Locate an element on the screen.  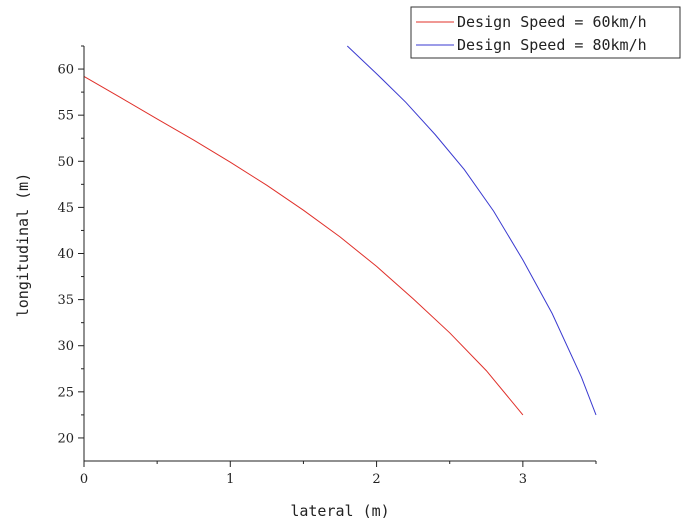
y-tick-label: 30 is located at coordinates (65, 346).